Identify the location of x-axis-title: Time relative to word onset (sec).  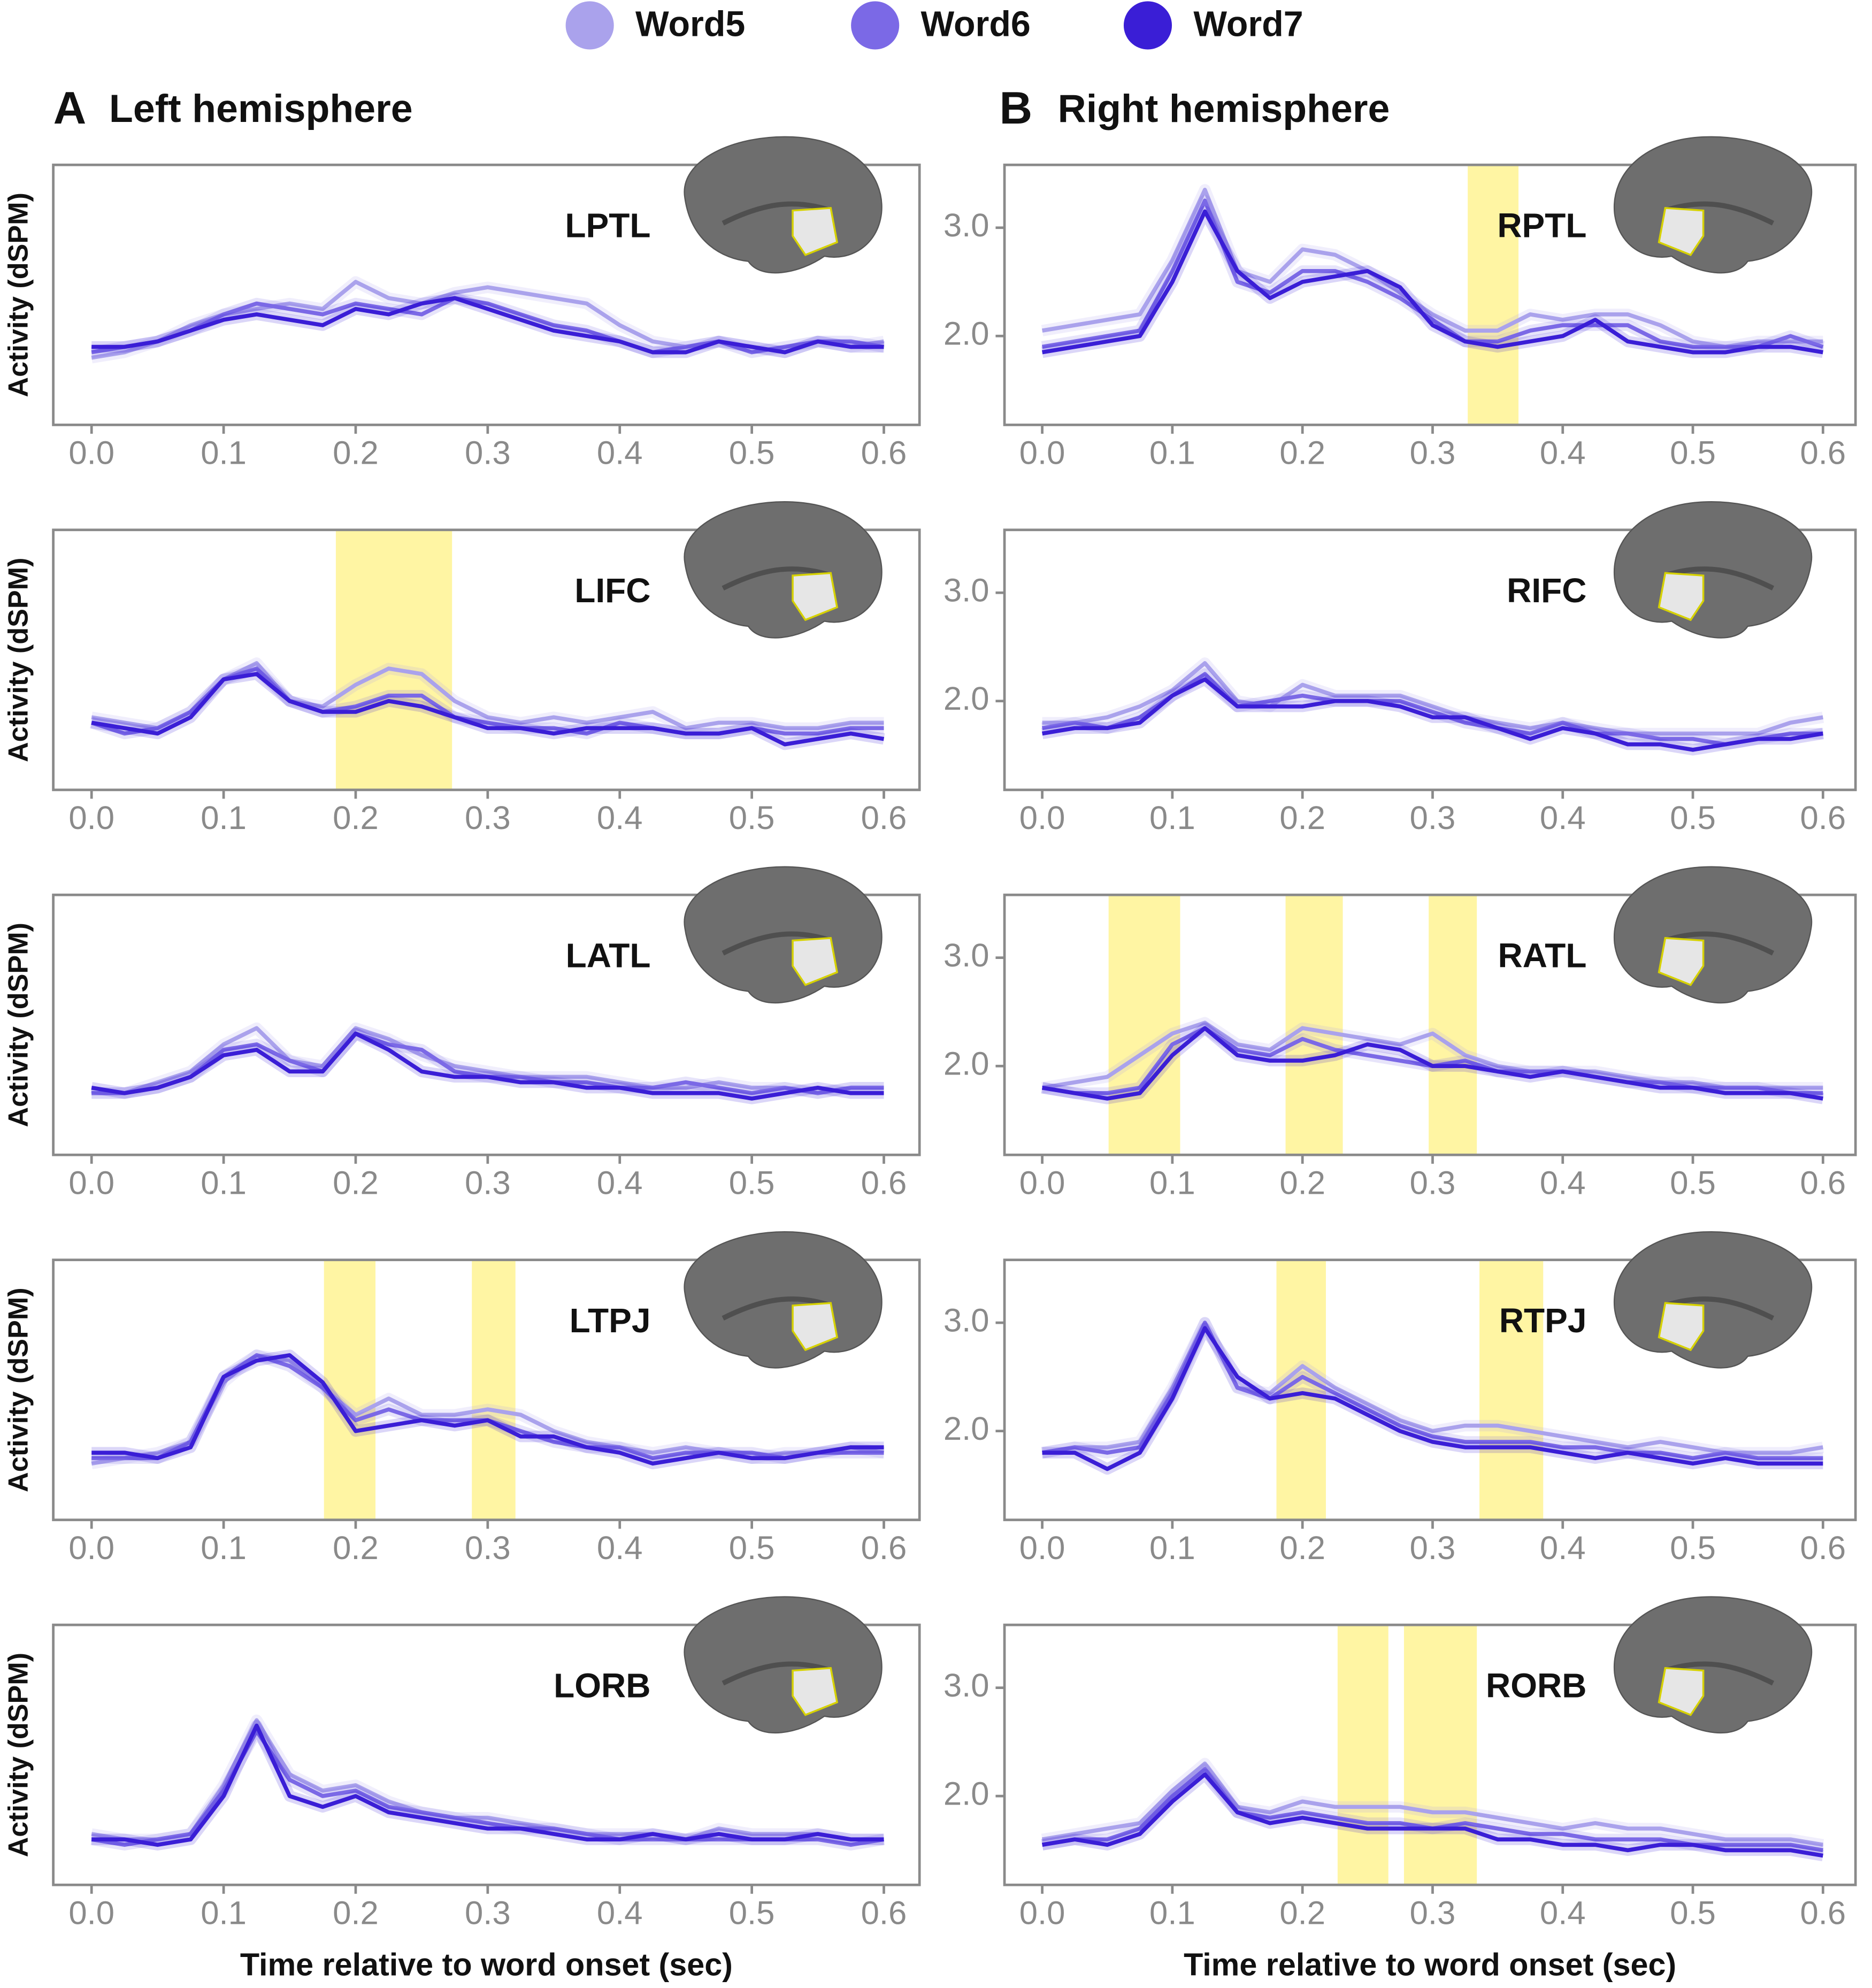
(1430, 1965).